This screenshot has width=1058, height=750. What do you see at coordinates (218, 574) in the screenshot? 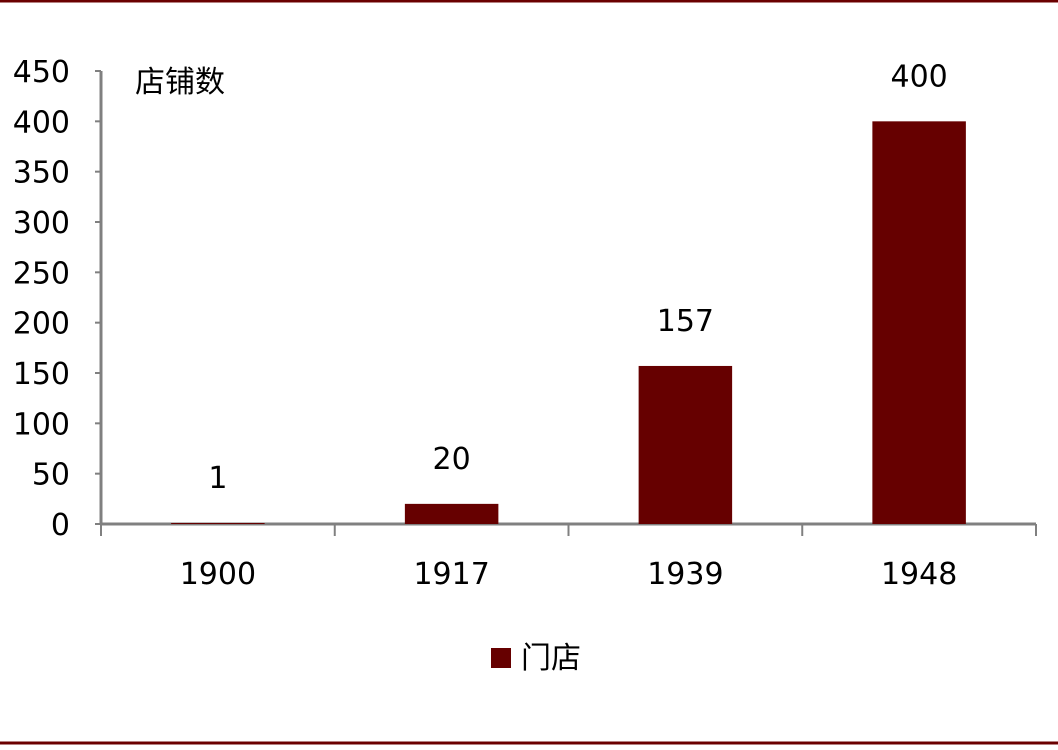
I see `x-tick-label: 1900` at bounding box center [218, 574].